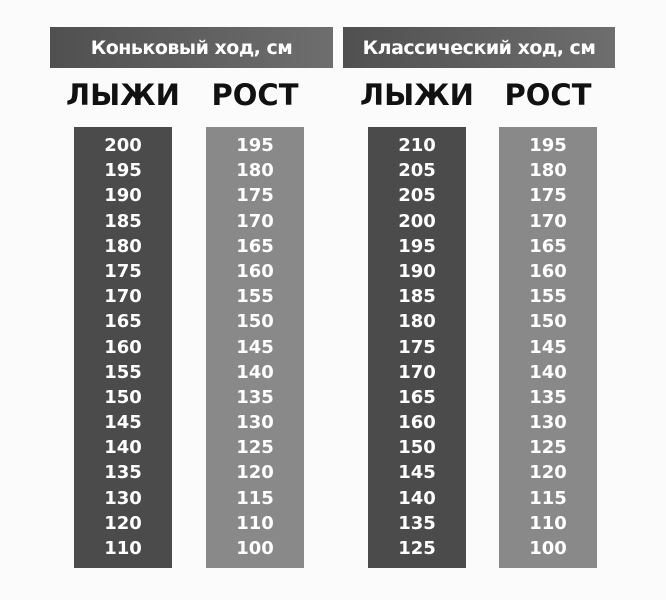 The height and width of the screenshot is (600, 666). What do you see at coordinates (548, 95) in the screenshot?
I see `classic-height-header: РОСТ` at bounding box center [548, 95].